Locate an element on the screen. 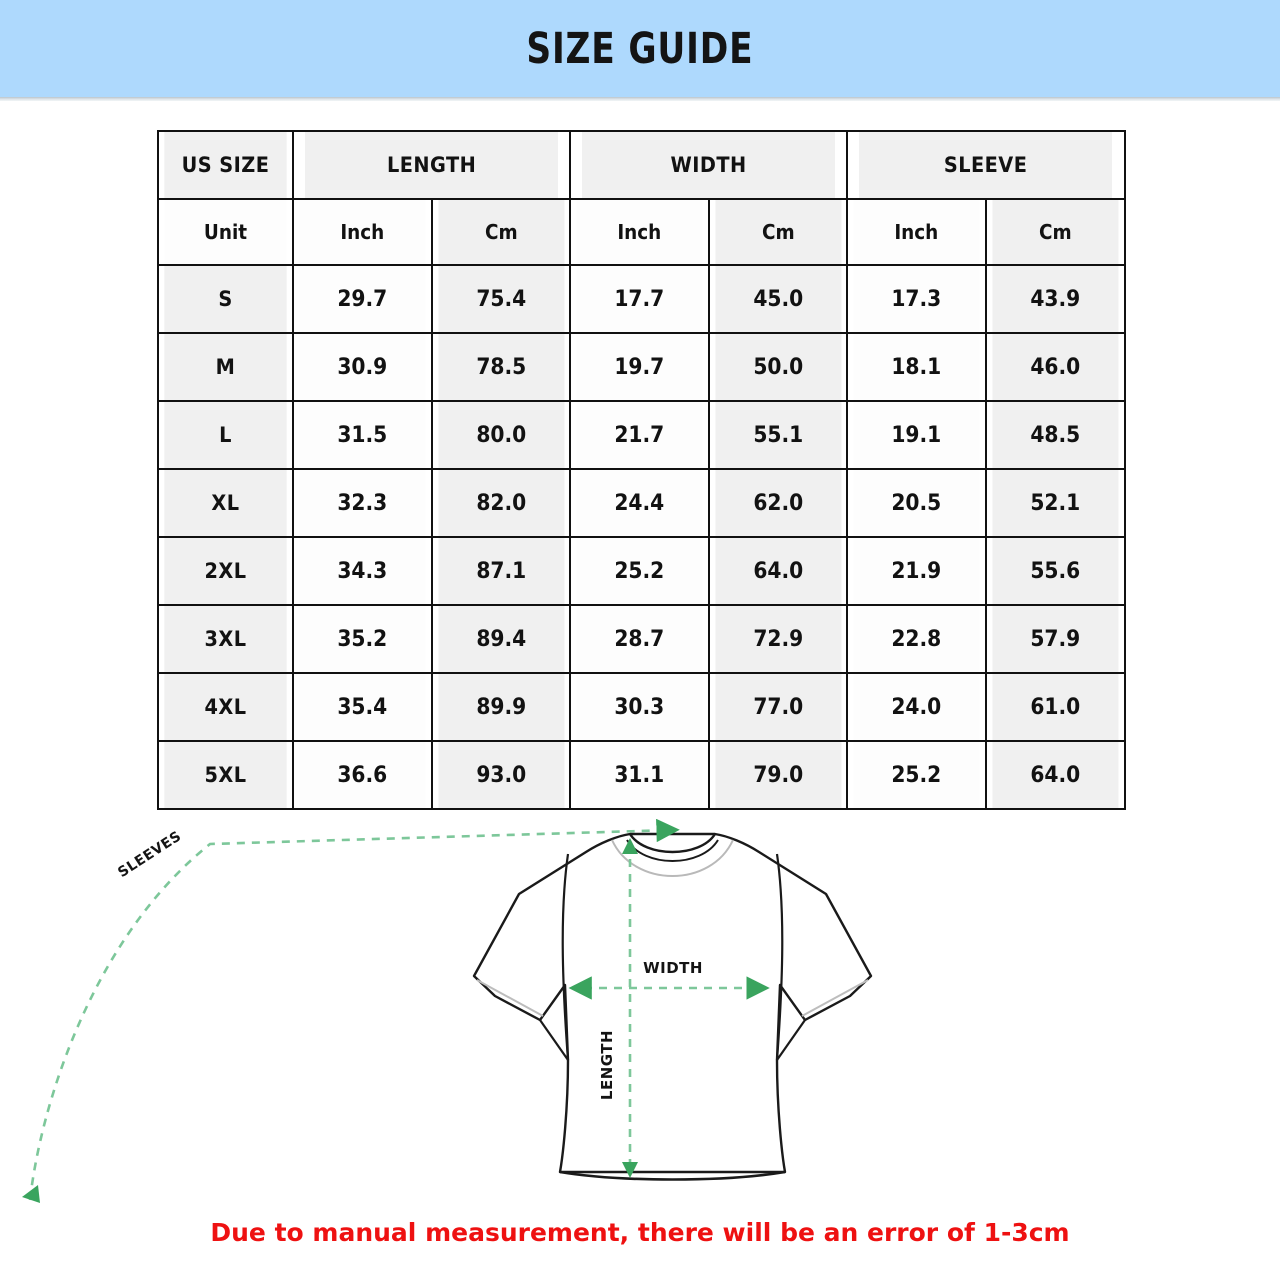 This screenshot has height=1280, width=1280. cell-sleeve-cm: 57.9 is located at coordinates (1055, 639).